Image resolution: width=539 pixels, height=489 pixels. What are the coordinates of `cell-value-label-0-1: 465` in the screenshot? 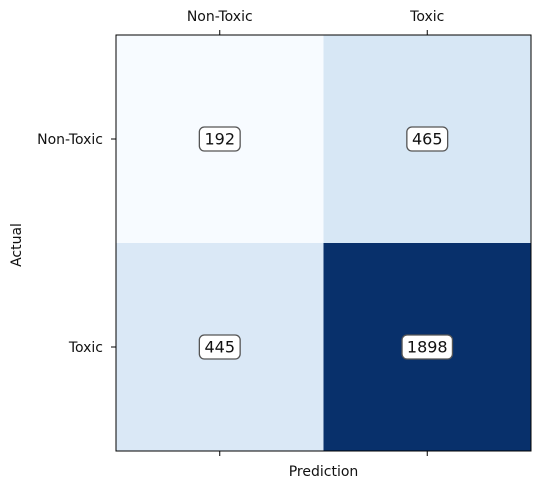 It's located at (427, 139).